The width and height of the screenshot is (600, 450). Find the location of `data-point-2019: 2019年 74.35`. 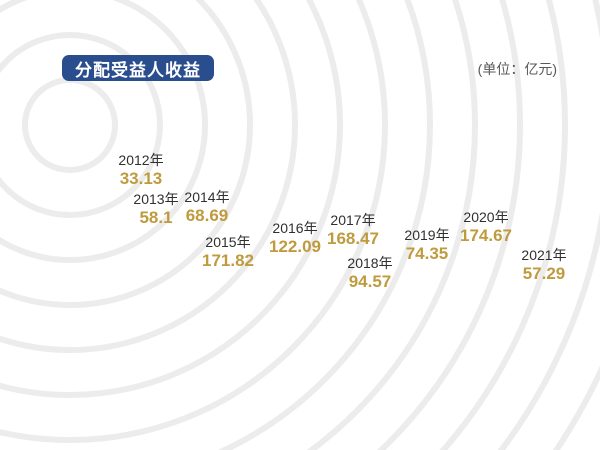

data-point-2019: 2019年 74.35 is located at coordinates (426, 245).